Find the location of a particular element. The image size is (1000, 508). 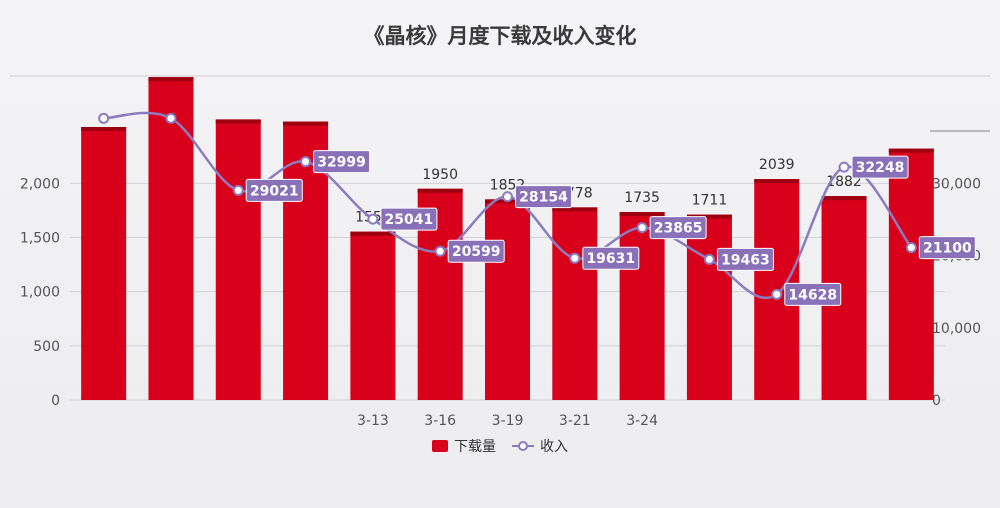

income-value-label: 23865 is located at coordinates (678, 229).